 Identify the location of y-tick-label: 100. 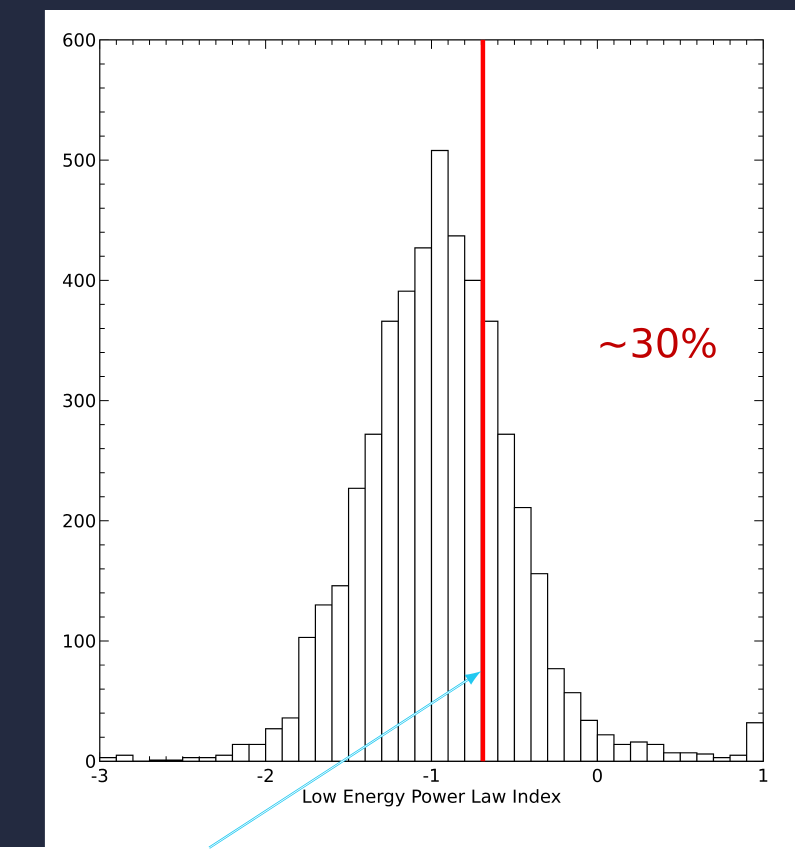
(79, 641).